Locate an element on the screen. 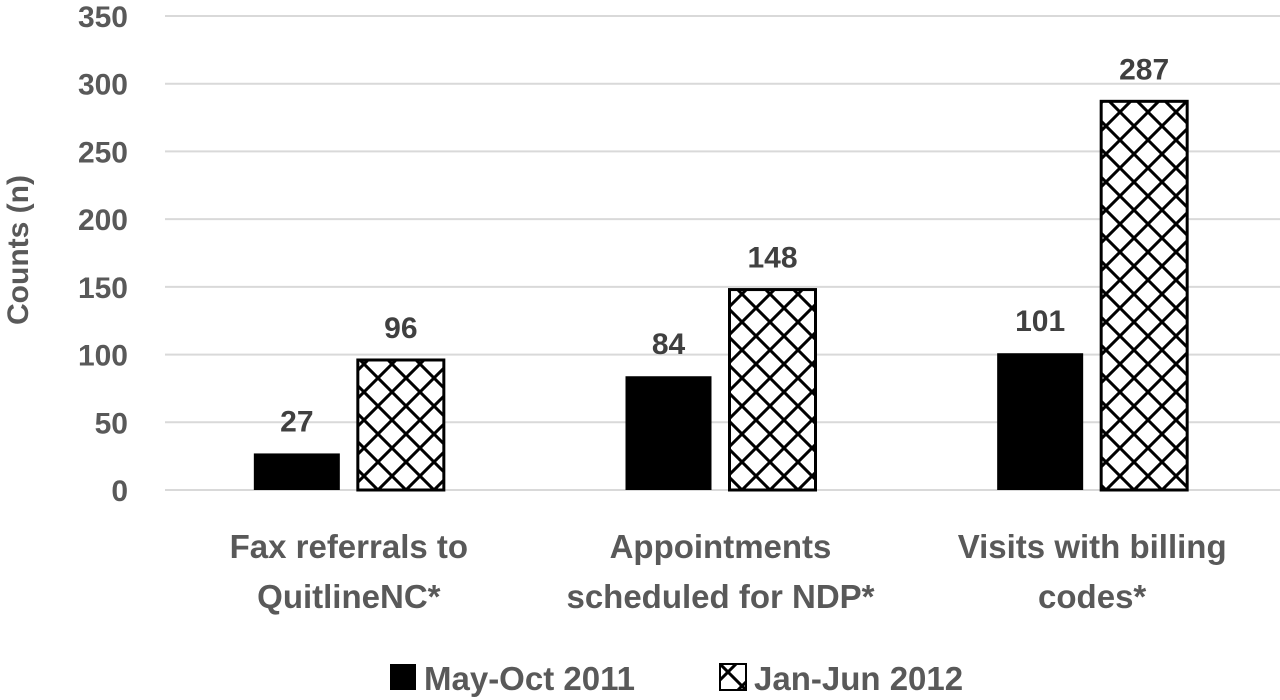 The height and width of the screenshot is (700, 1280). legend: May-Oct 2011 Jan-Jun 2012 is located at coordinates (676, 678).